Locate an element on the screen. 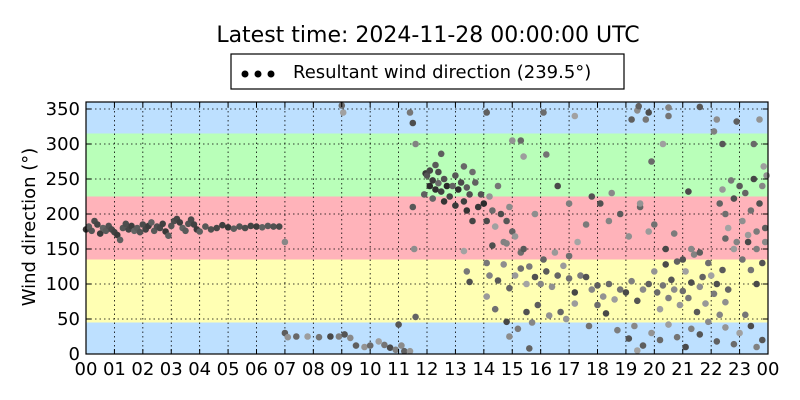 The height and width of the screenshot is (400, 800). x-tick-label: 07 is located at coordinates (284, 369).